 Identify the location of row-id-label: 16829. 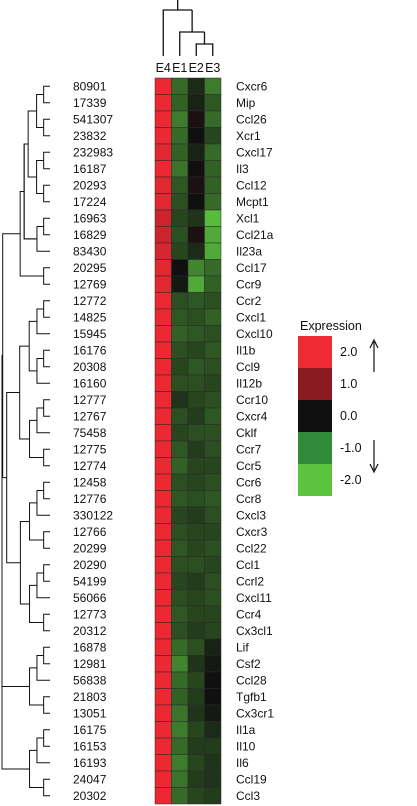
(90, 235).